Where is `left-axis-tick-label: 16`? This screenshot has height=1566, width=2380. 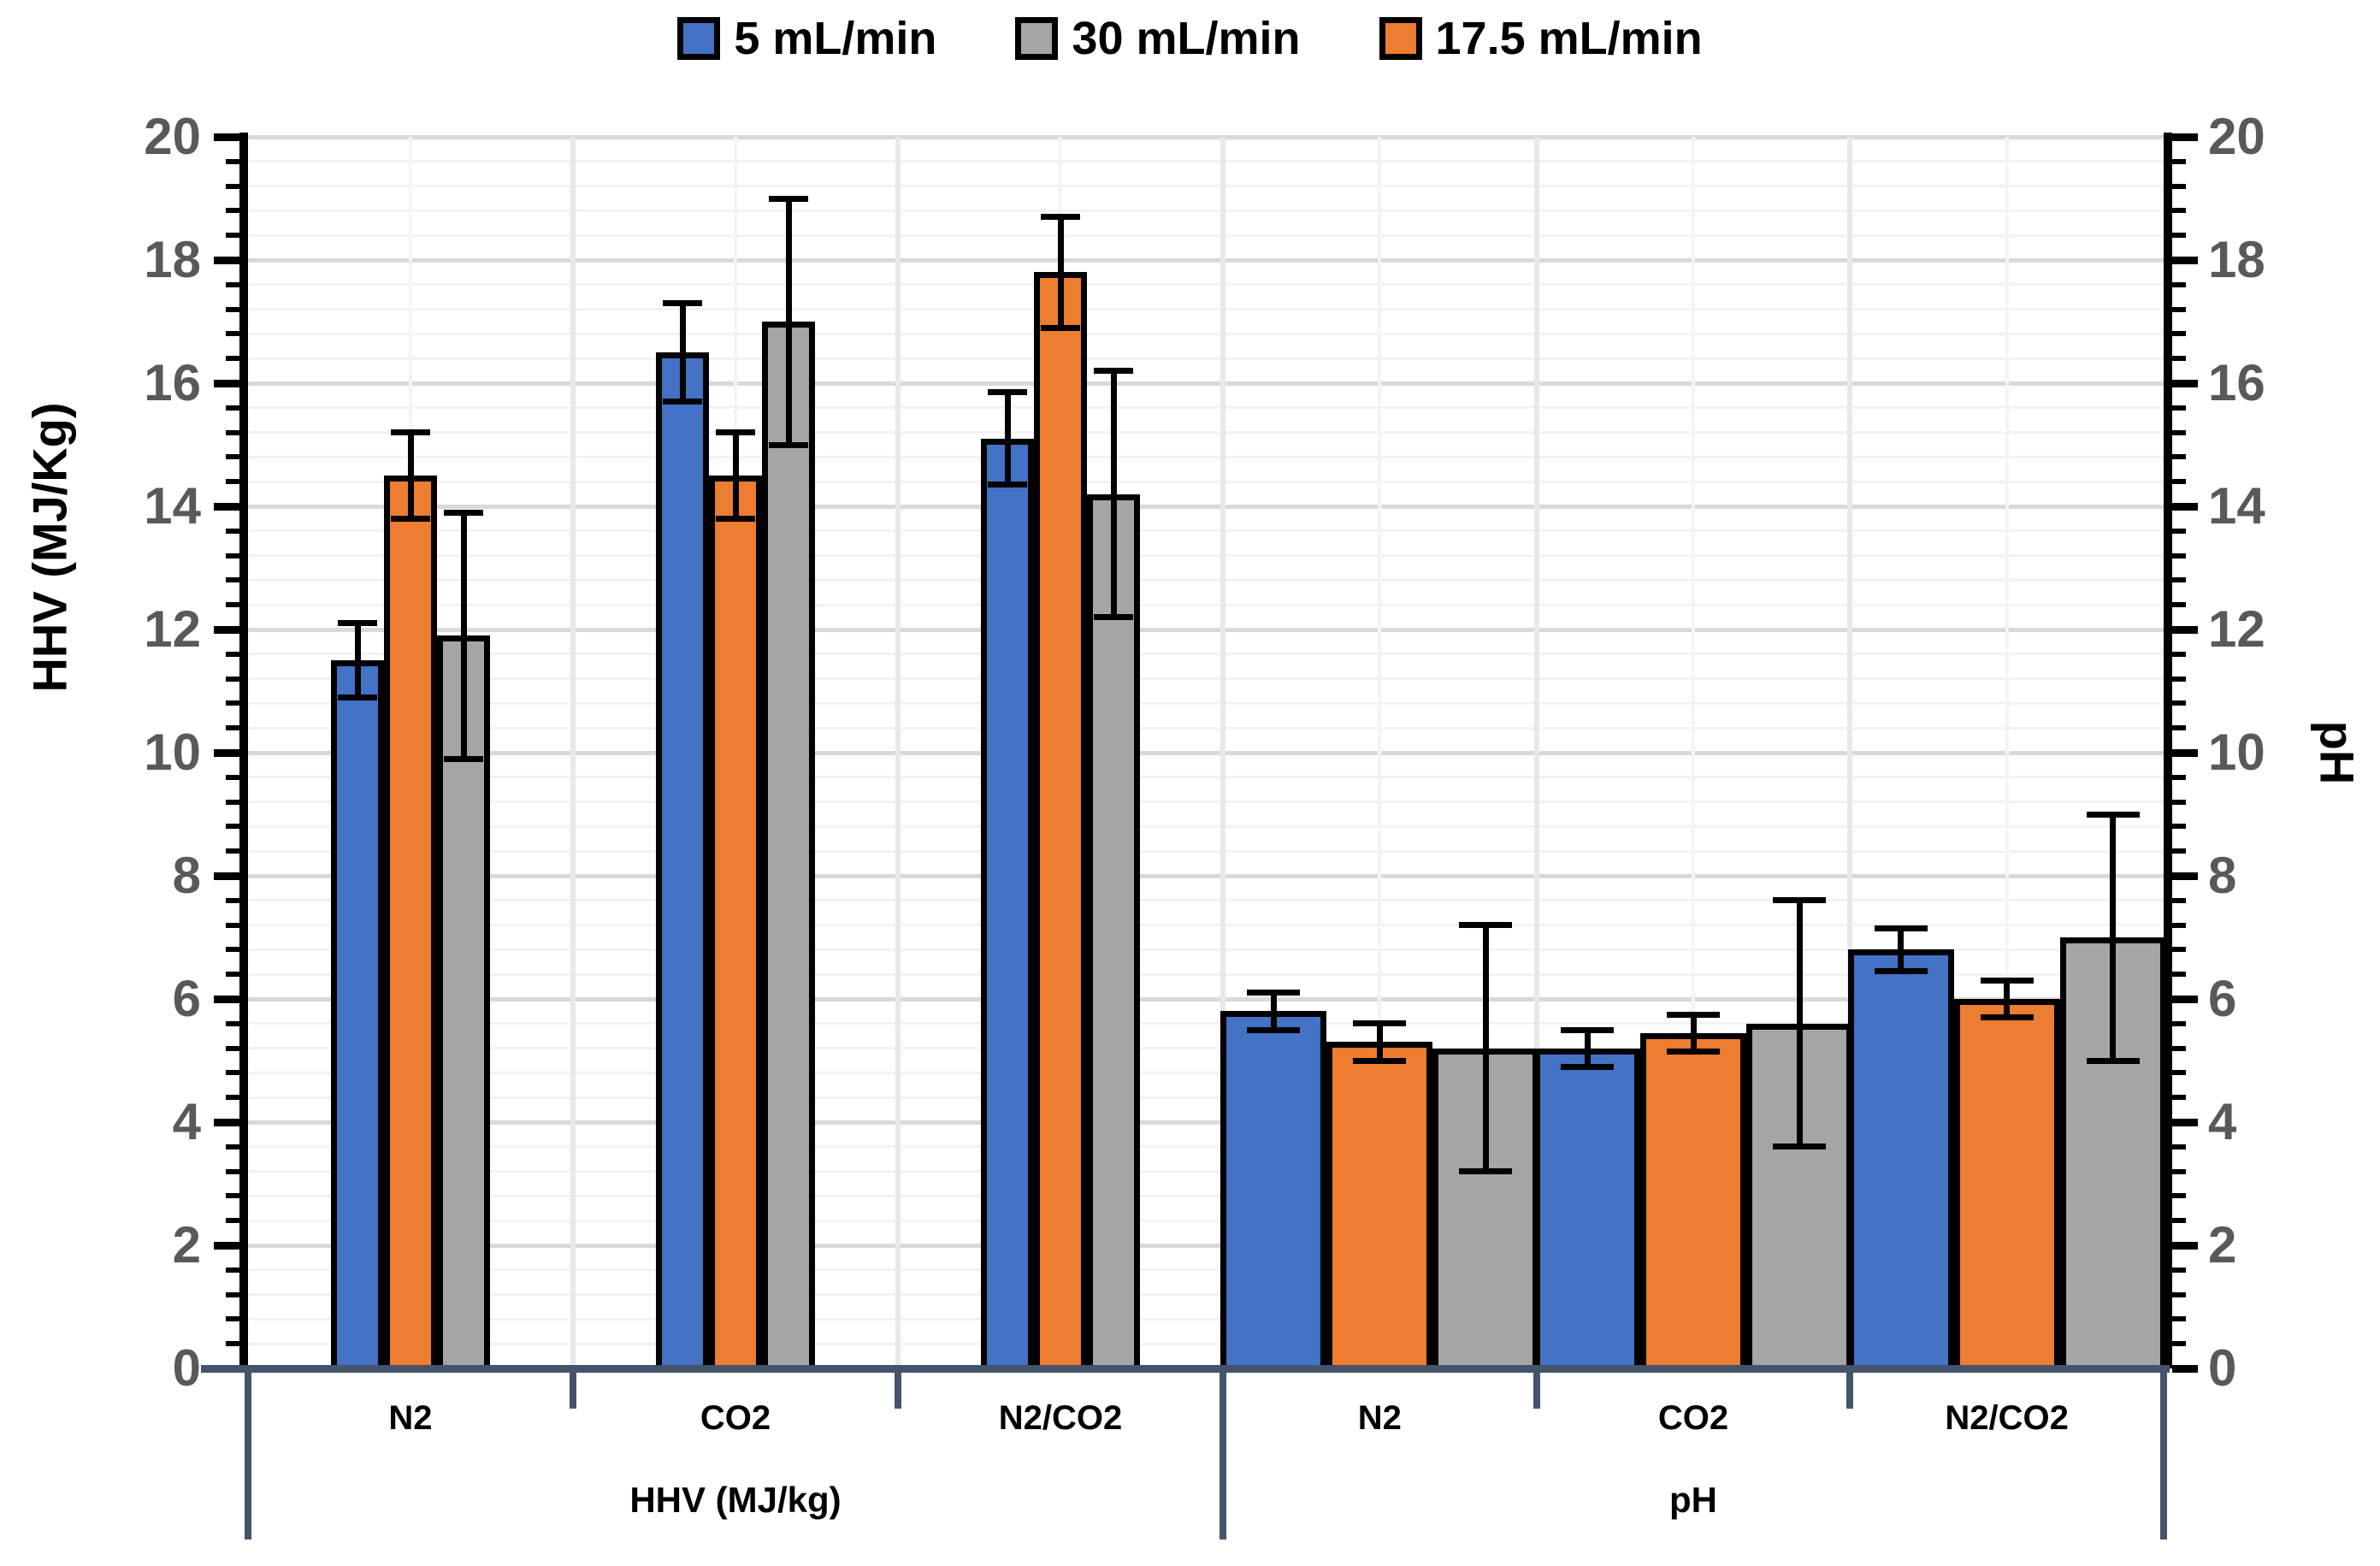
left-axis-tick-label: 16 is located at coordinates (173, 382).